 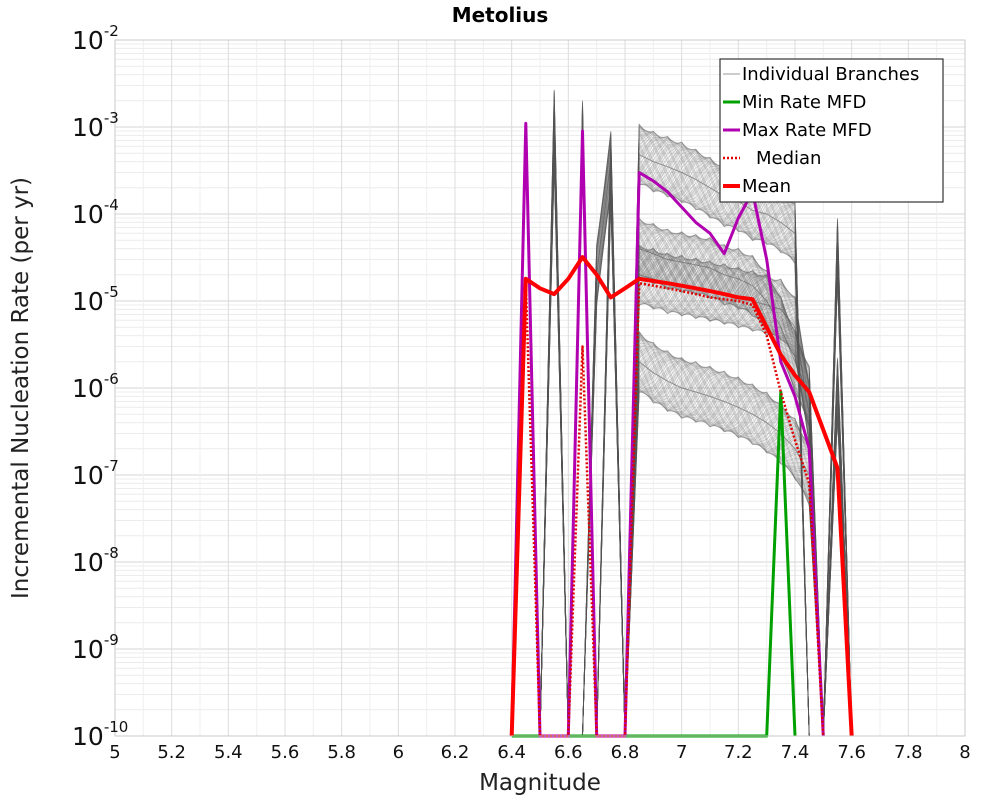 What do you see at coordinates (830, 74) in the screenshot?
I see `legend-label: Individual Branches` at bounding box center [830, 74].